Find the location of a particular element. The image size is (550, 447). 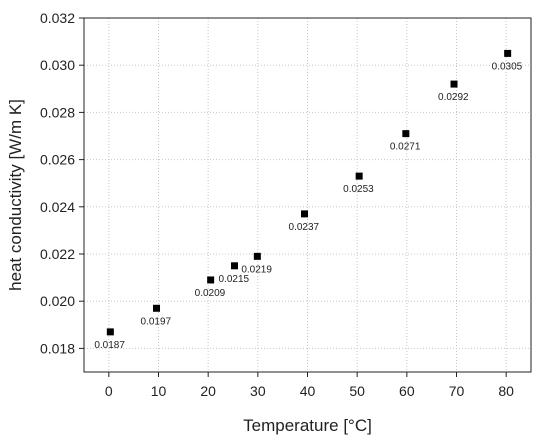

x-tick-label: 0 is located at coordinates (109, 391).